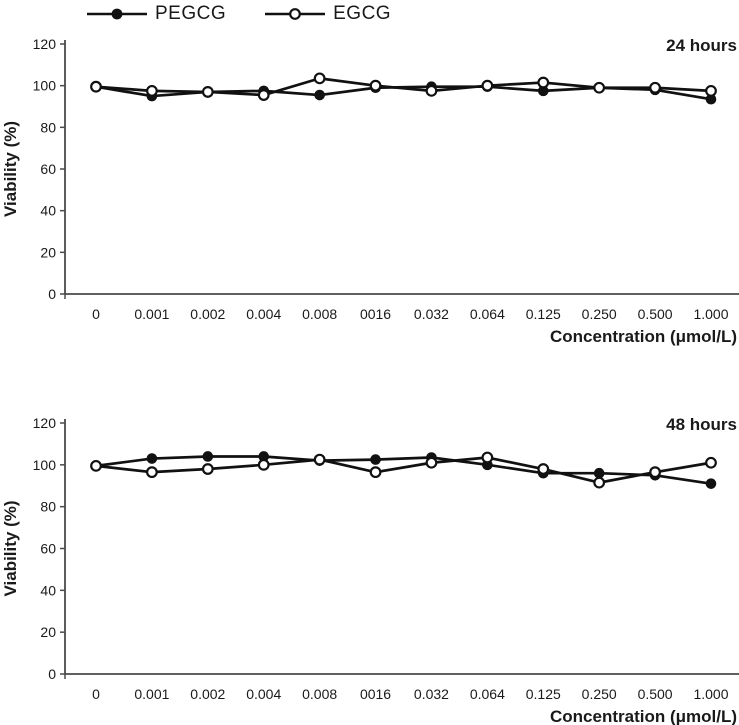  What do you see at coordinates (191, 13) in the screenshot?
I see `legend-label-pegcg: PEGCG` at bounding box center [191, 13].